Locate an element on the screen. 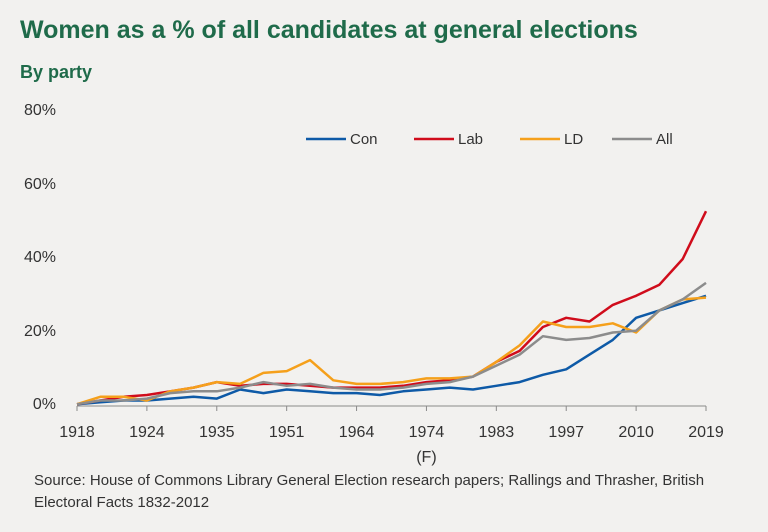 The image size is (768, 532). x-tick-label: 1983 is located at coordinates (496, 432).